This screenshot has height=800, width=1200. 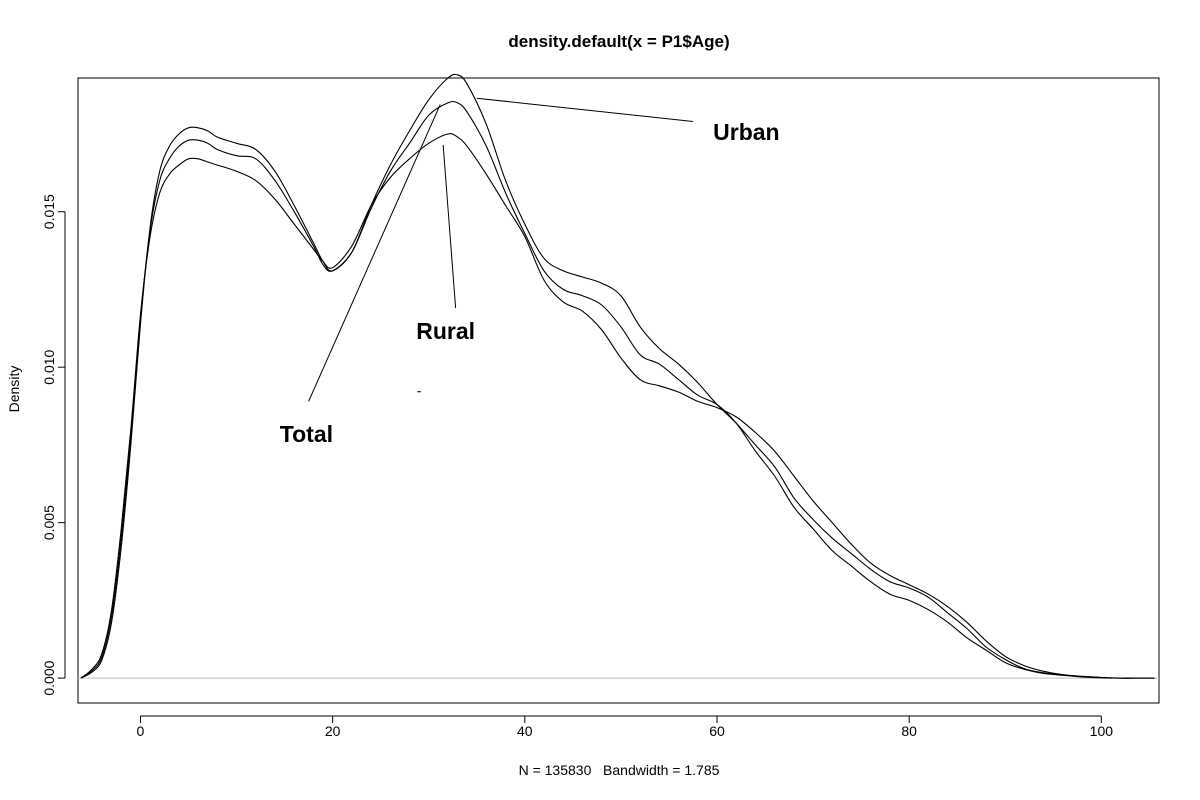 I want to click on y-tick-label: 0.010, so click(x=49, y=366).